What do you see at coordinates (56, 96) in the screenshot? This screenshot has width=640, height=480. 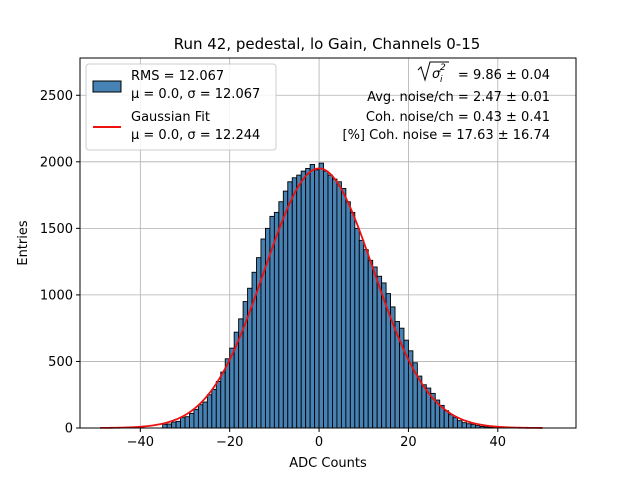 I see `y-tick-label: 2500` at bounding box center [56, 96].